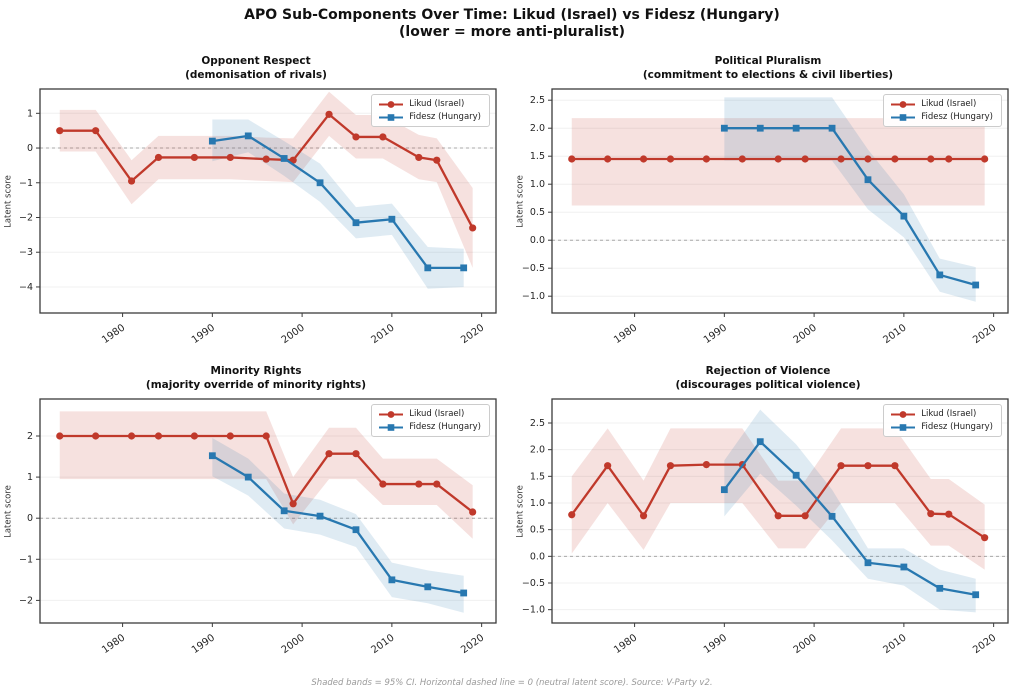 The image size is (1024, 695). Describe the element at coordinates (30, 477) in the screenshot. I see `y-tick-label: 1` at that location.